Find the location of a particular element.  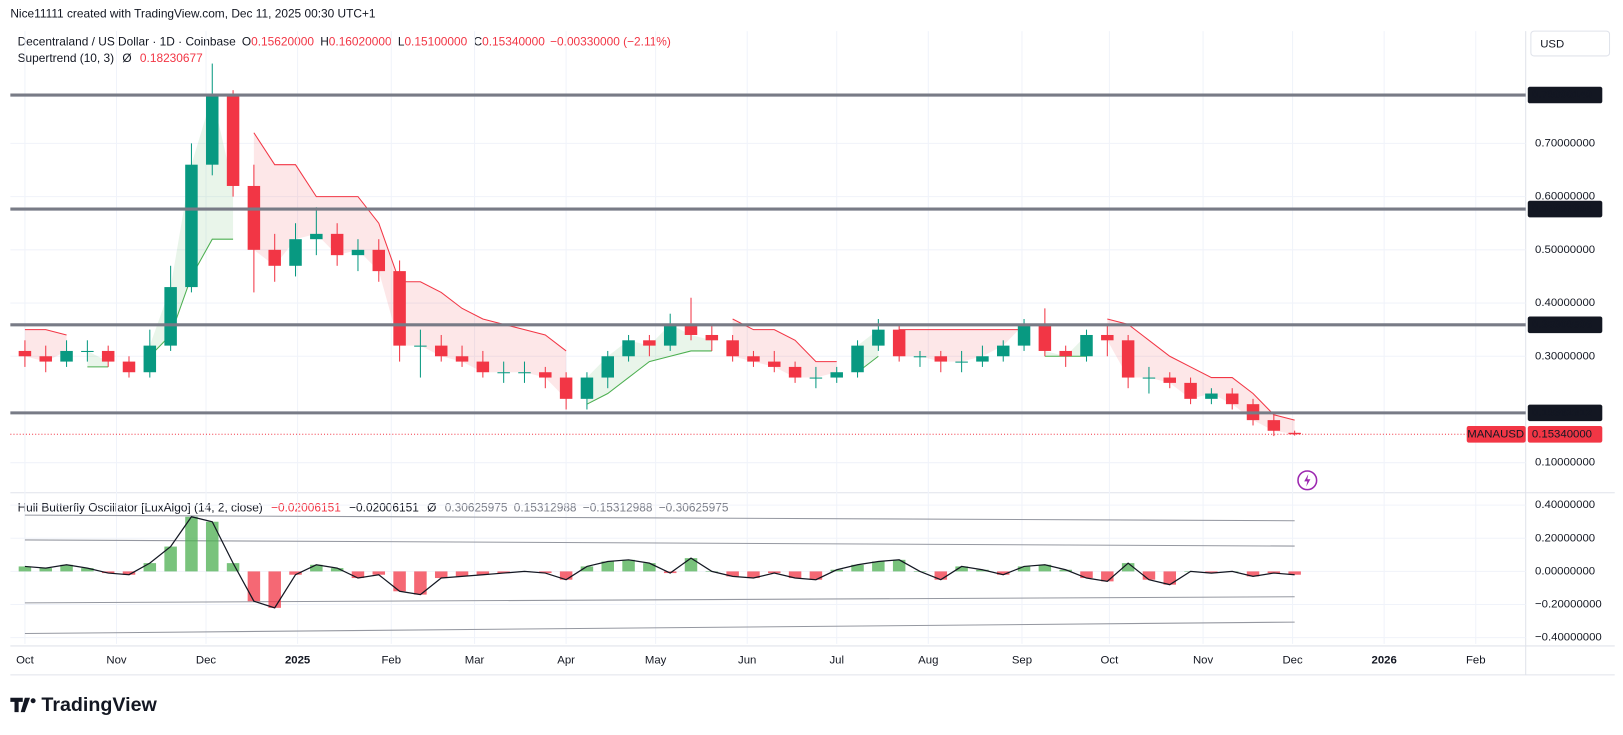

band-line is located at coordinates (659, 543).